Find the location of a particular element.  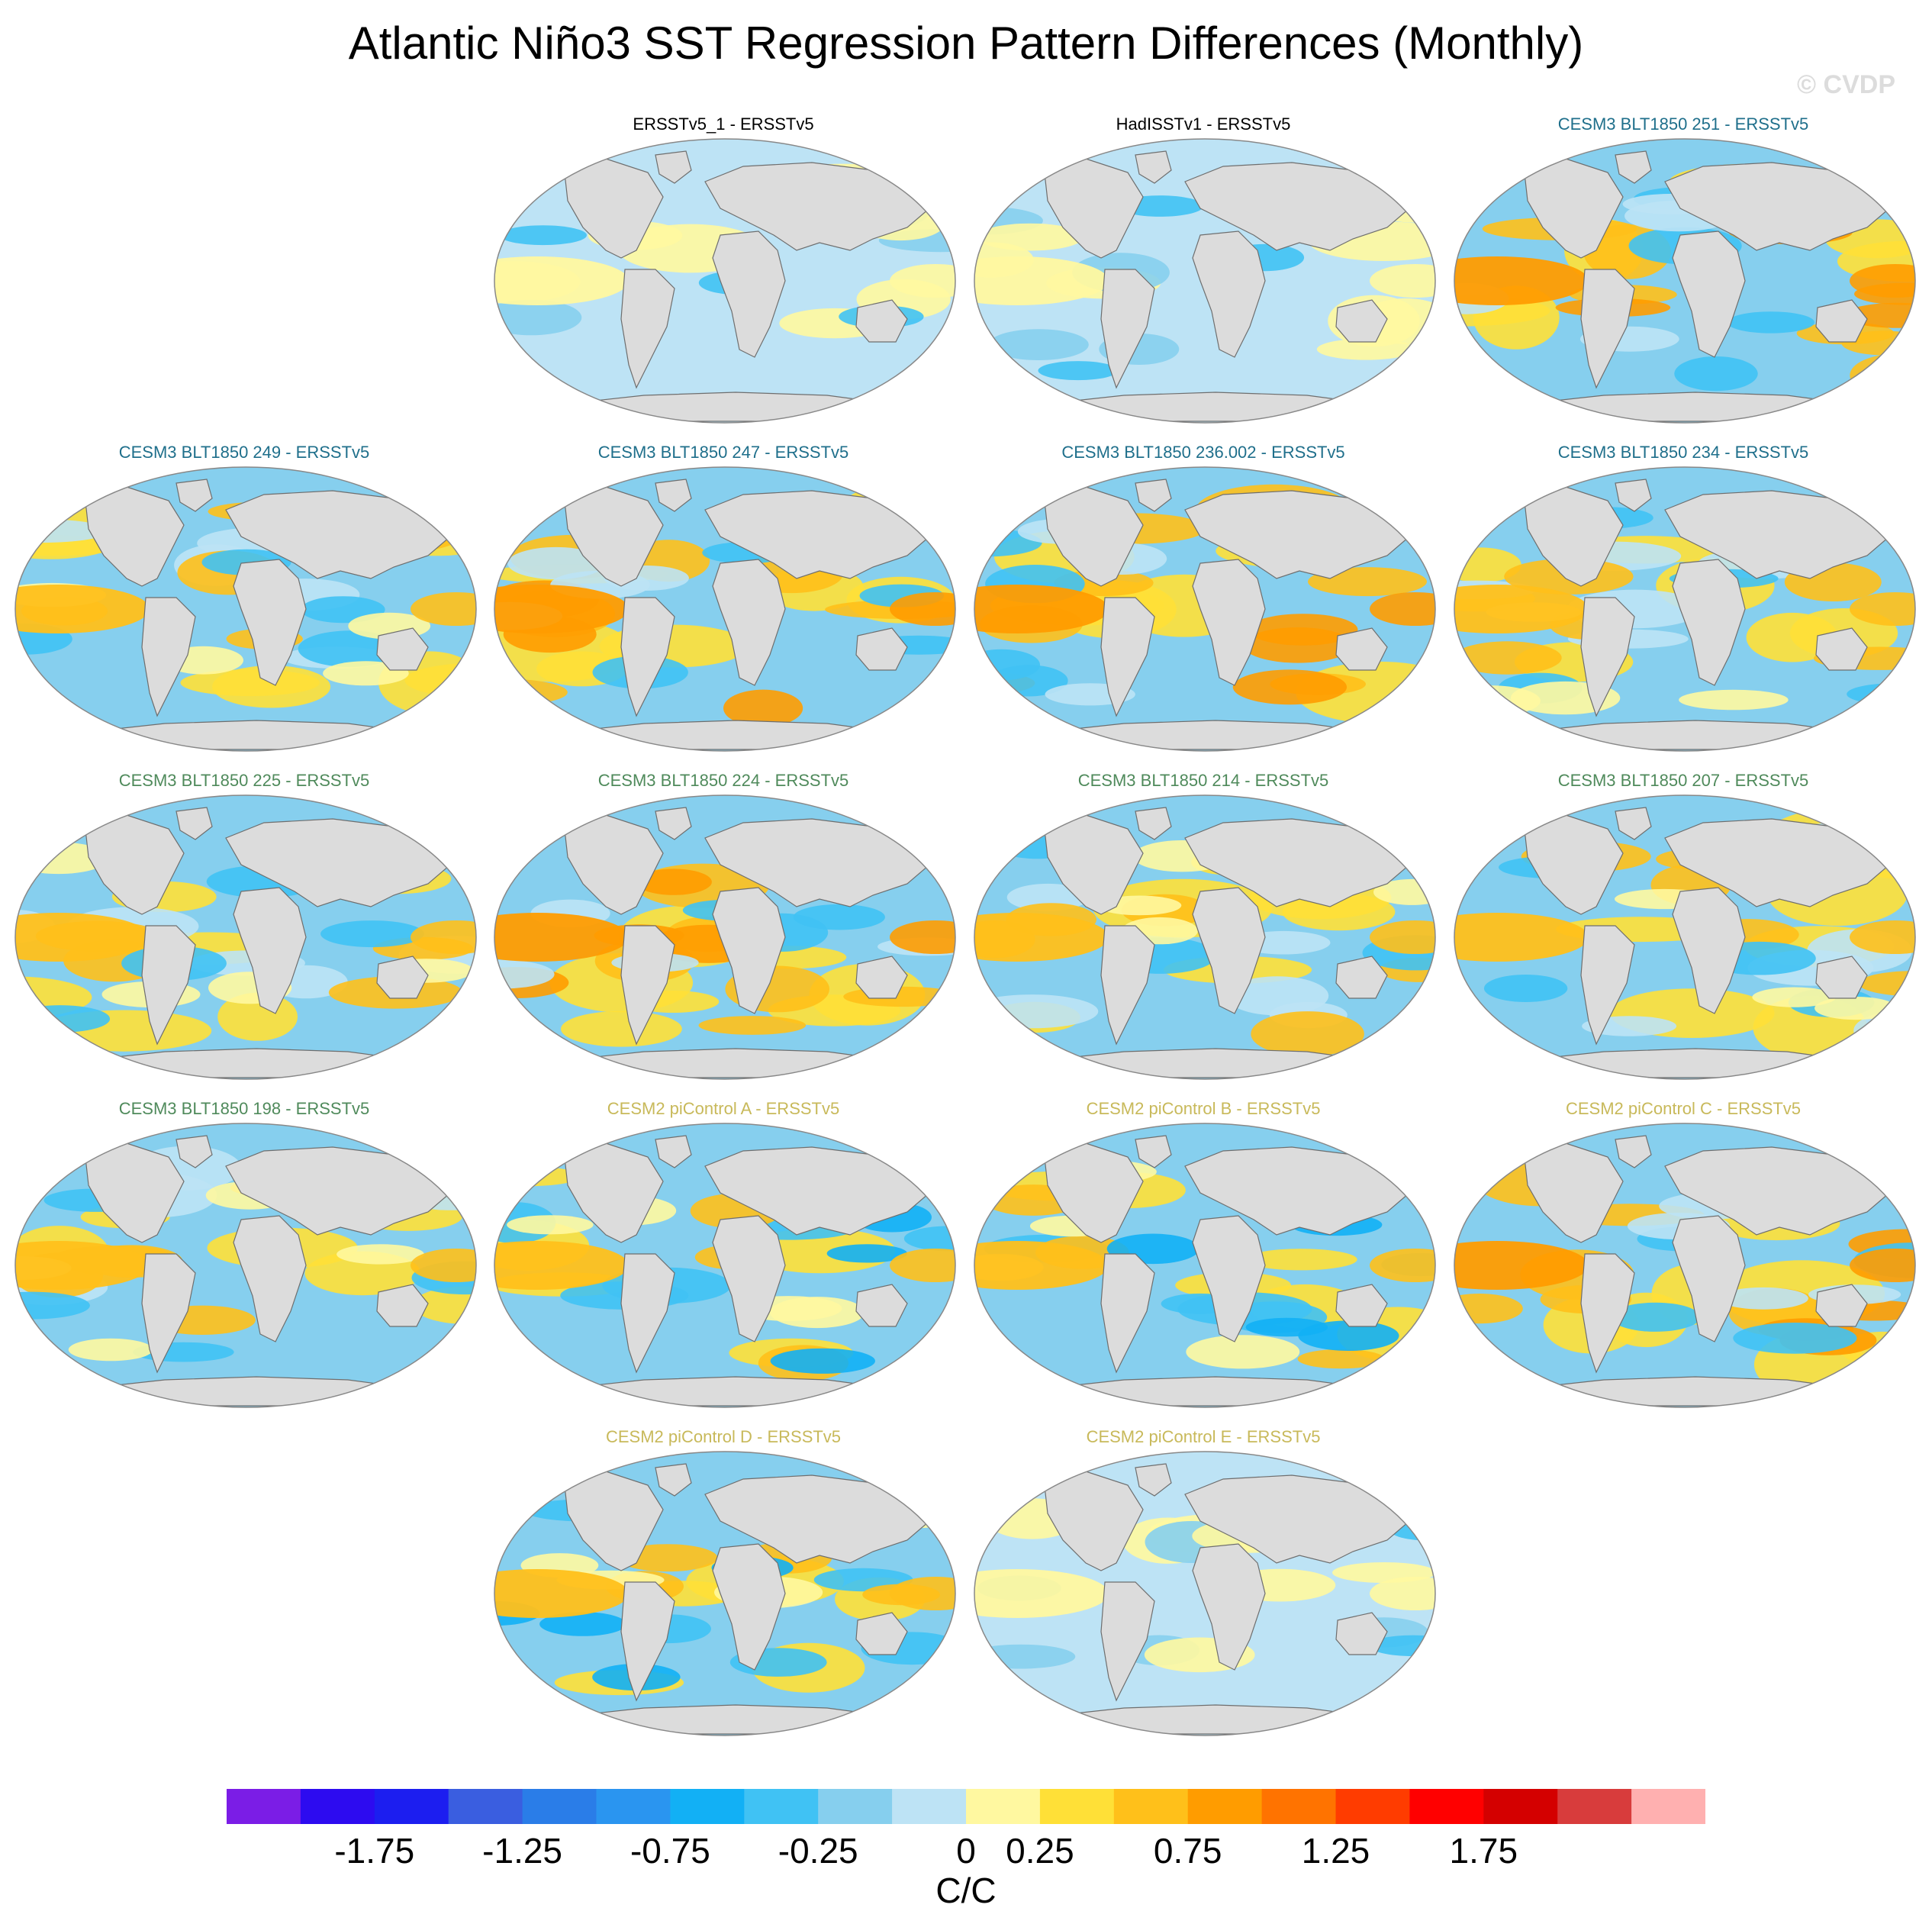

panel-title: CESM3 BLT1850 225 - ERSSTv5 is located at coordinates (244, 780).